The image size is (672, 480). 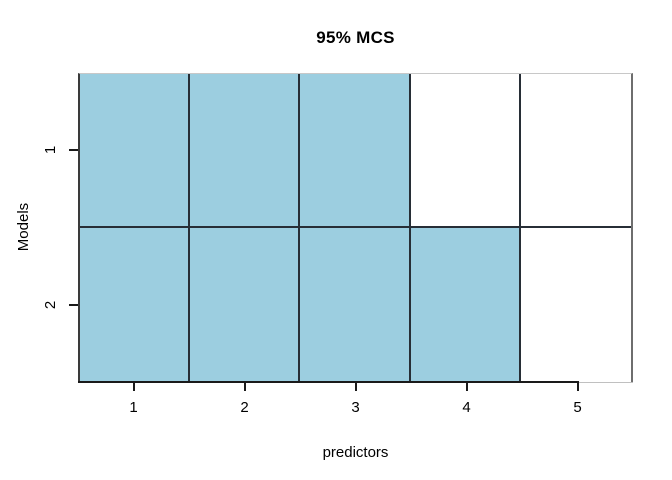 What do you see at coordinates (466, 407) in the screenshot?
I see `x-tick-label-4: 4` at bounding box center [466, 407].